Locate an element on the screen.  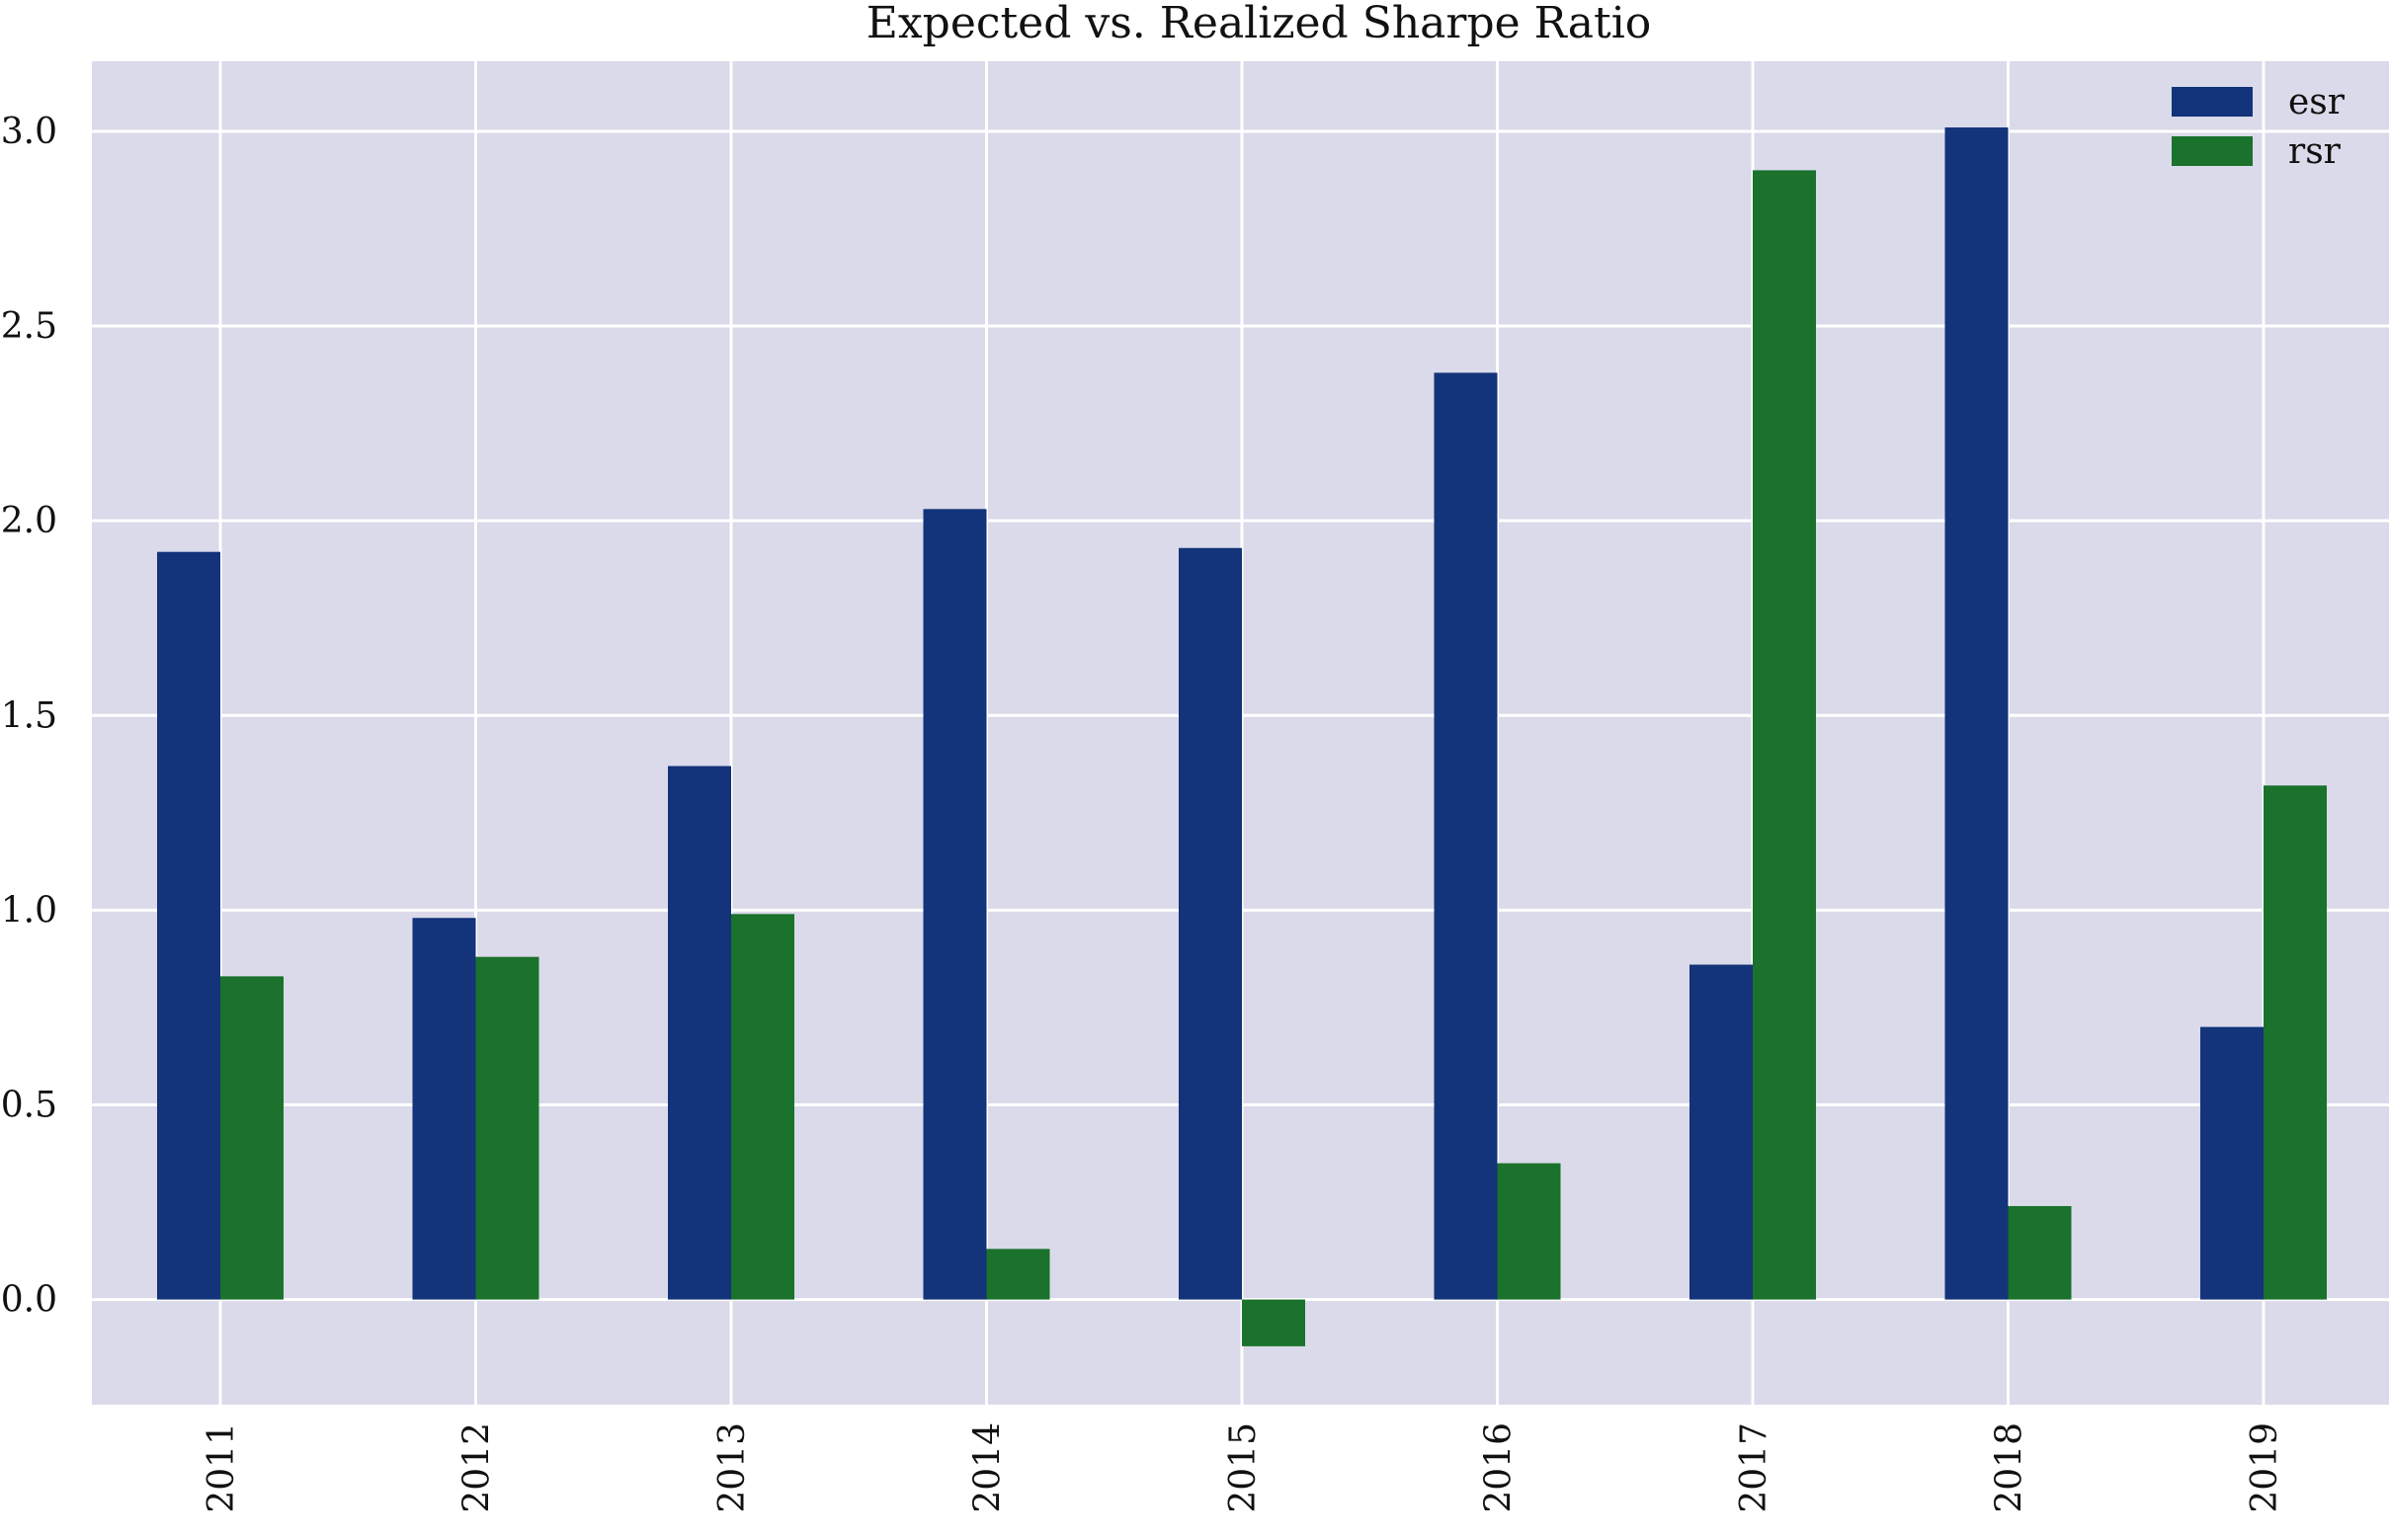
y-tick-label: 0.0 is located at coordinates (29, 1300).